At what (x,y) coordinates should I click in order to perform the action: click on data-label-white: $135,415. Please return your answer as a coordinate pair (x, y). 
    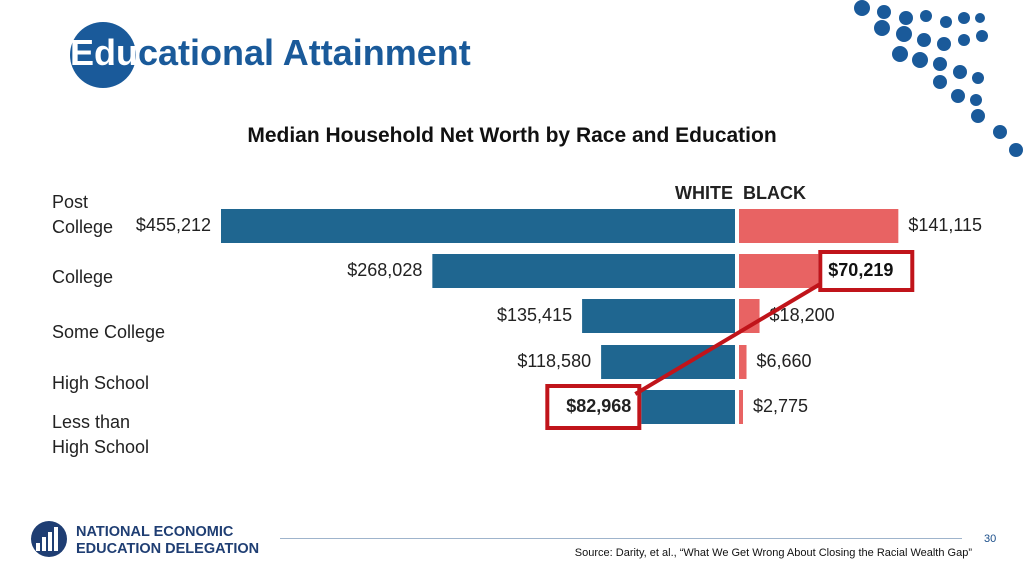
    Looking at the image, I should click on (534, 315).